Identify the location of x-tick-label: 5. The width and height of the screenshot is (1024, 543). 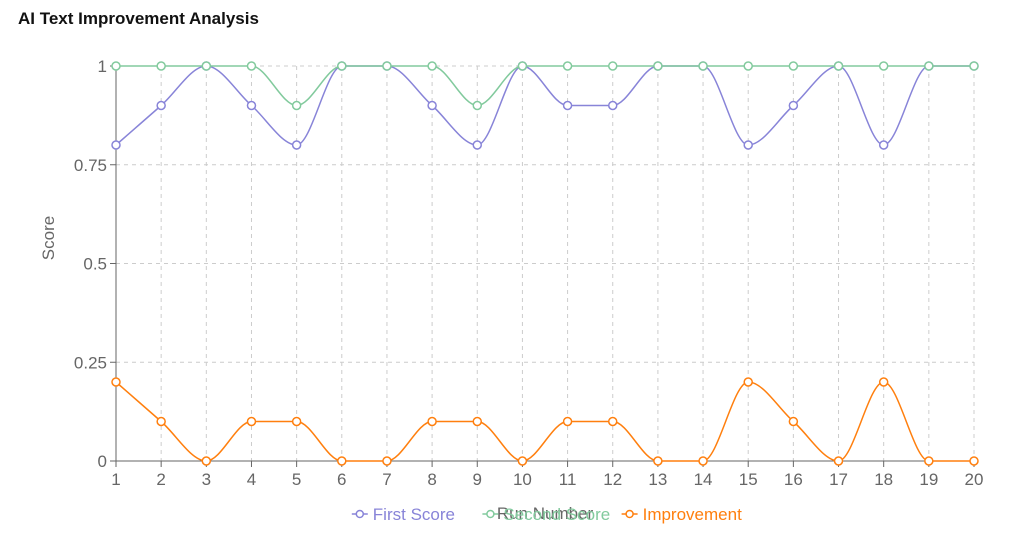
(296, 479).